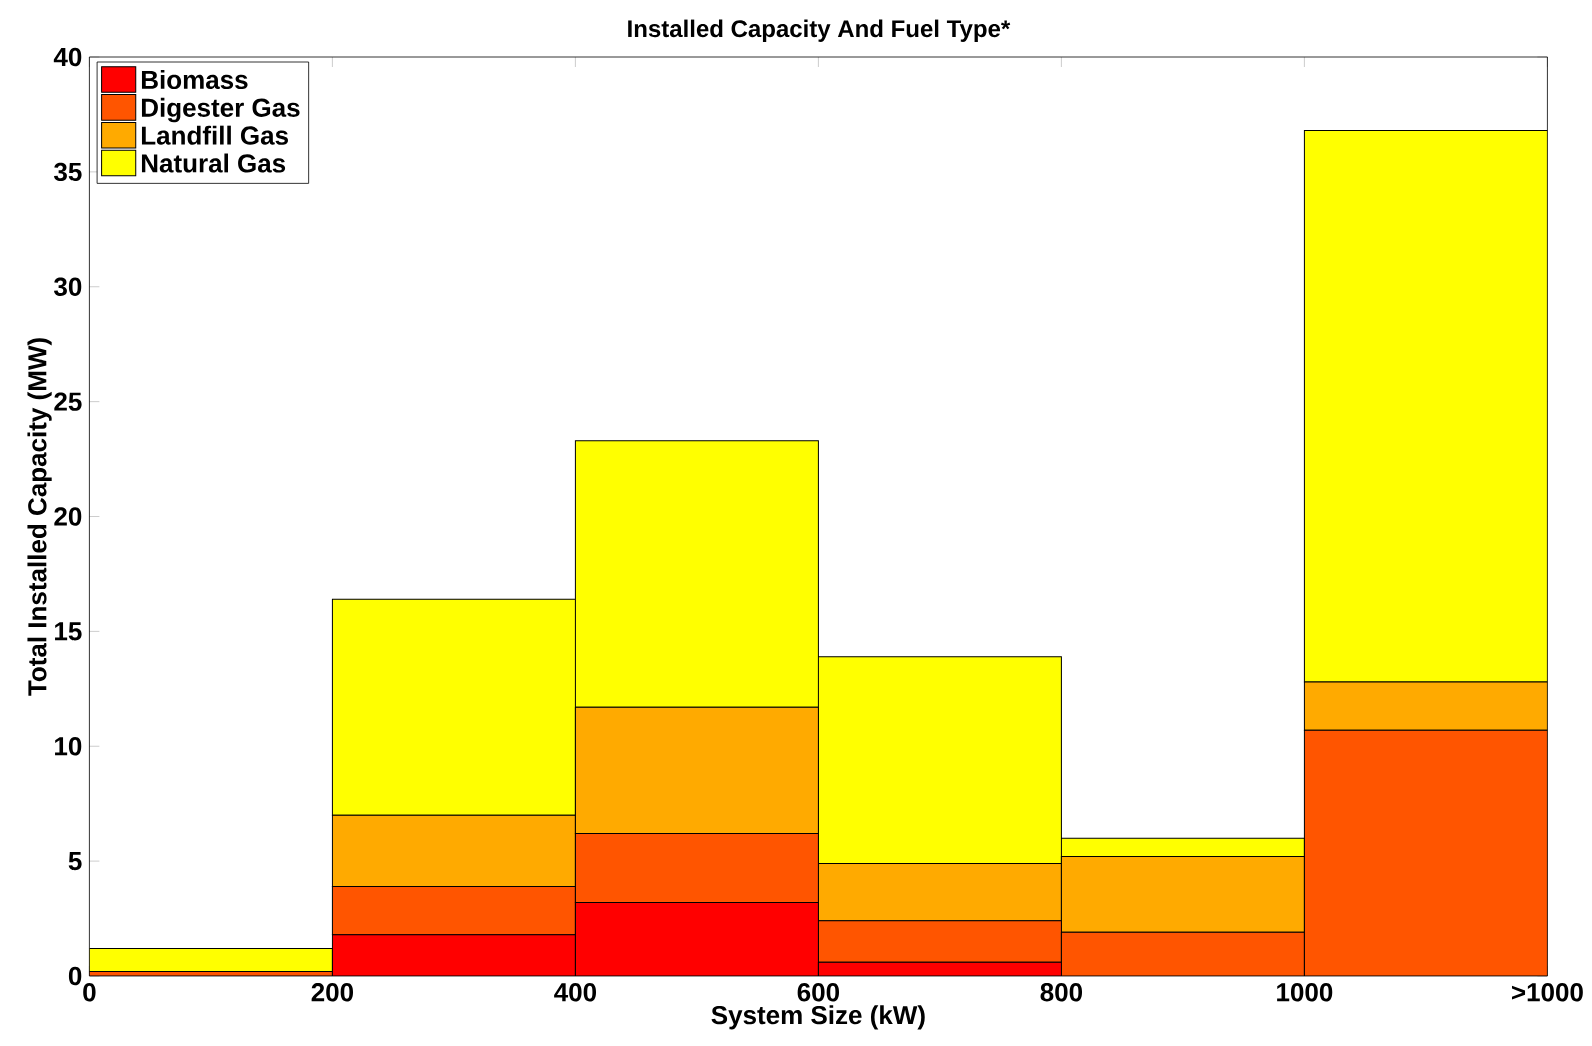 This screenshot has height=1046, width=1592. What do you see at coordinates (68, 172) in the screenshot?
I see `y-tick-label: 35` at bounding box center [68, 172].